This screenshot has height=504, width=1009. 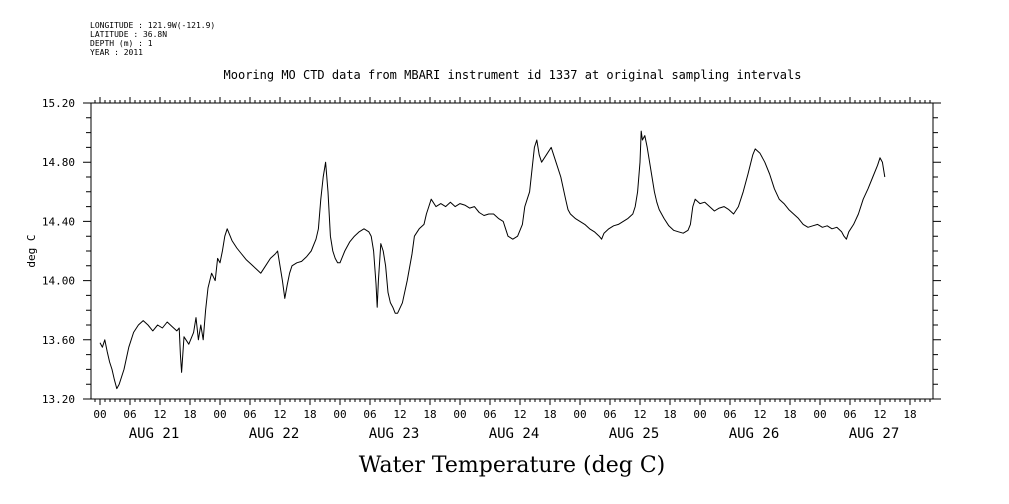 I want to click on longitude-text: LONGITUDE : 121.9W(-121.9), so click(x=153, y=25).